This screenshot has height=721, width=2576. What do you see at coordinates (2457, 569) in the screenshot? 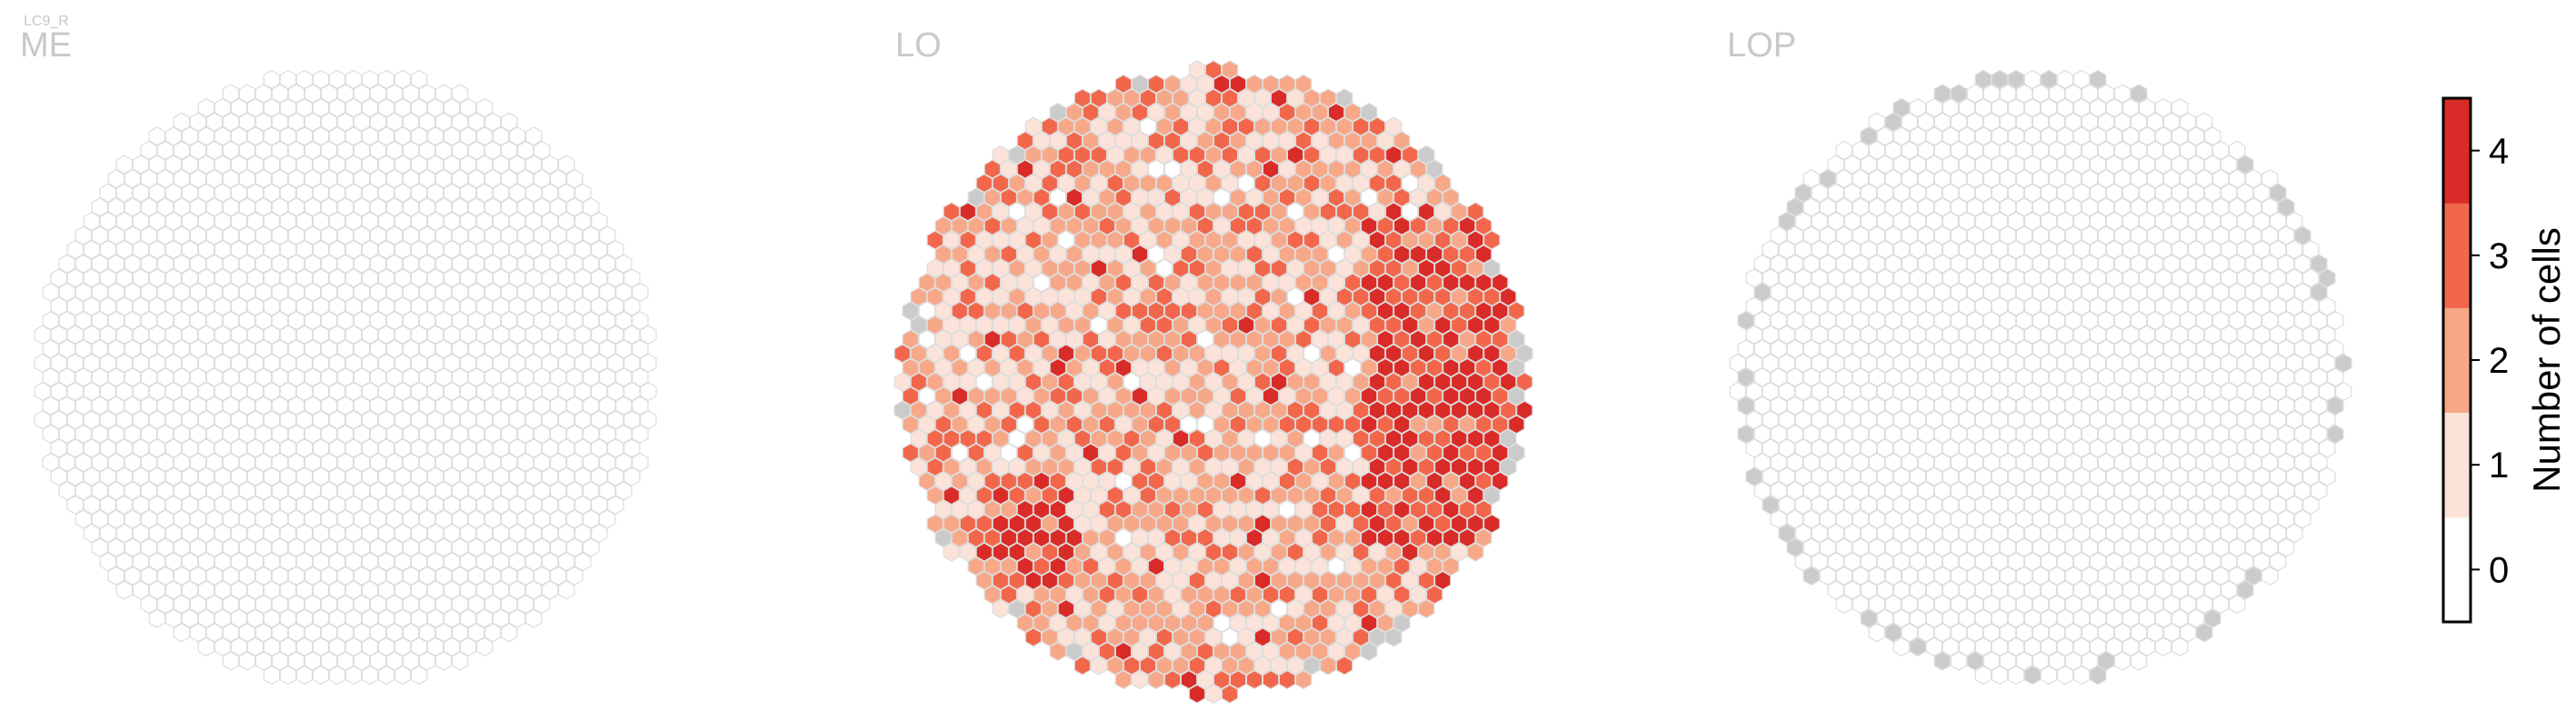
I see `colorbar-segment` at bounding box center [2457, 569].